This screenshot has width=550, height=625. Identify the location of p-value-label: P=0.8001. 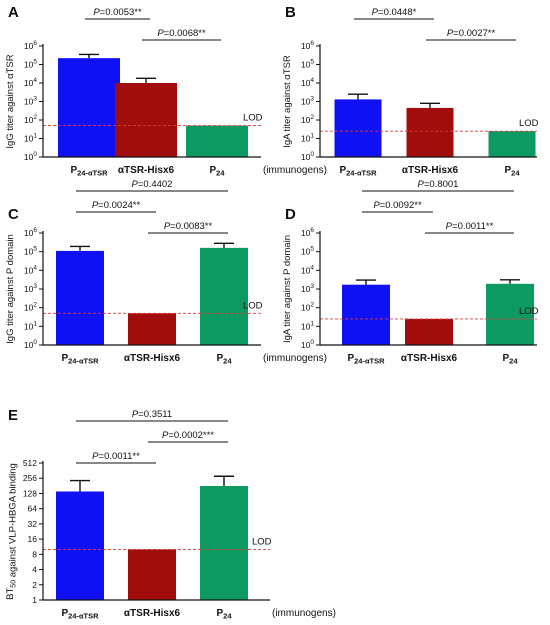
(438, 184).